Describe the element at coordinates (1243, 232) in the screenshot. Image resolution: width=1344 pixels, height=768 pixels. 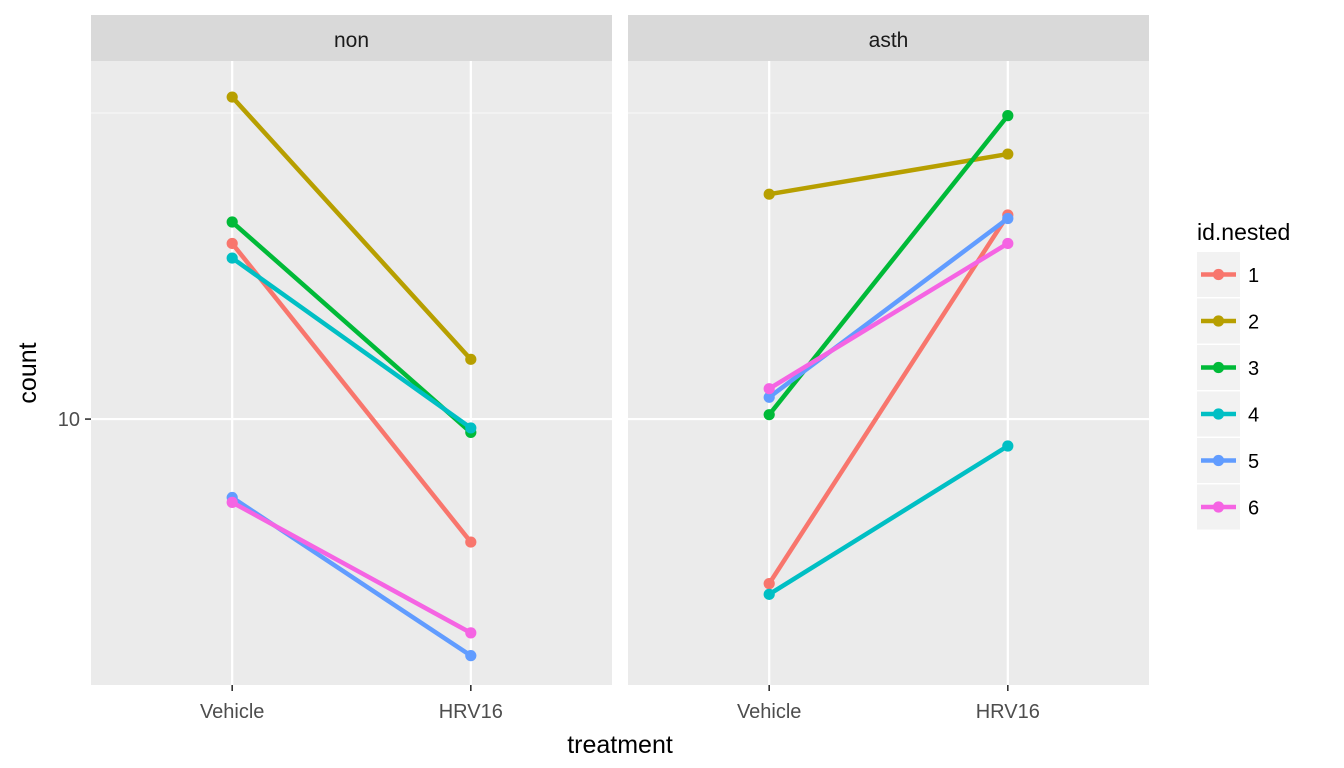
I see `legend-title: id.nested` at that location.